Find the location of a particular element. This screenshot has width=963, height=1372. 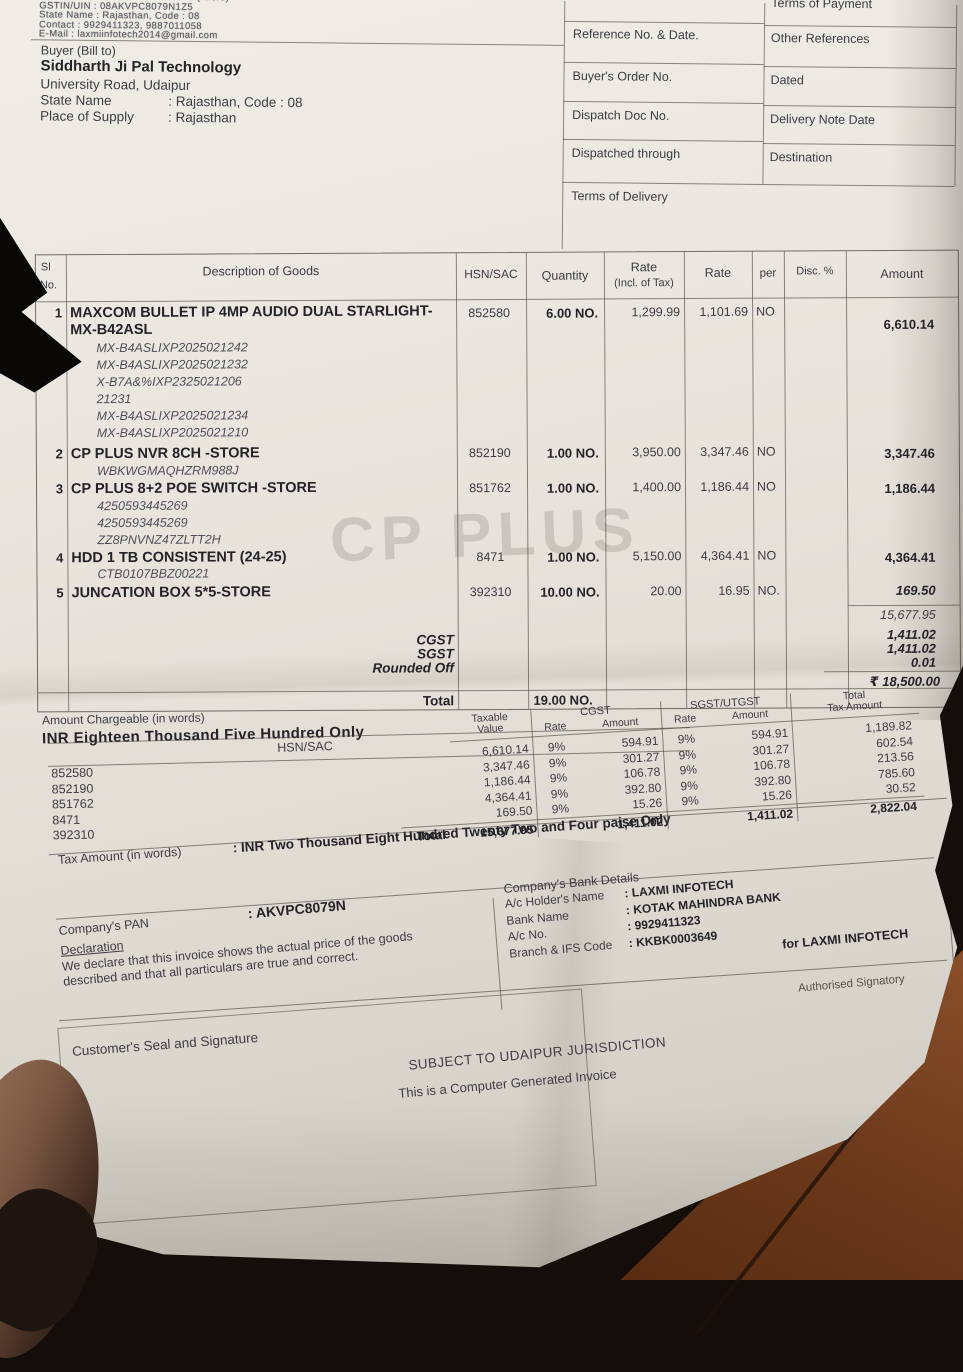

rounded-off-label: Rounded Off is located at coordinates (413, 668).